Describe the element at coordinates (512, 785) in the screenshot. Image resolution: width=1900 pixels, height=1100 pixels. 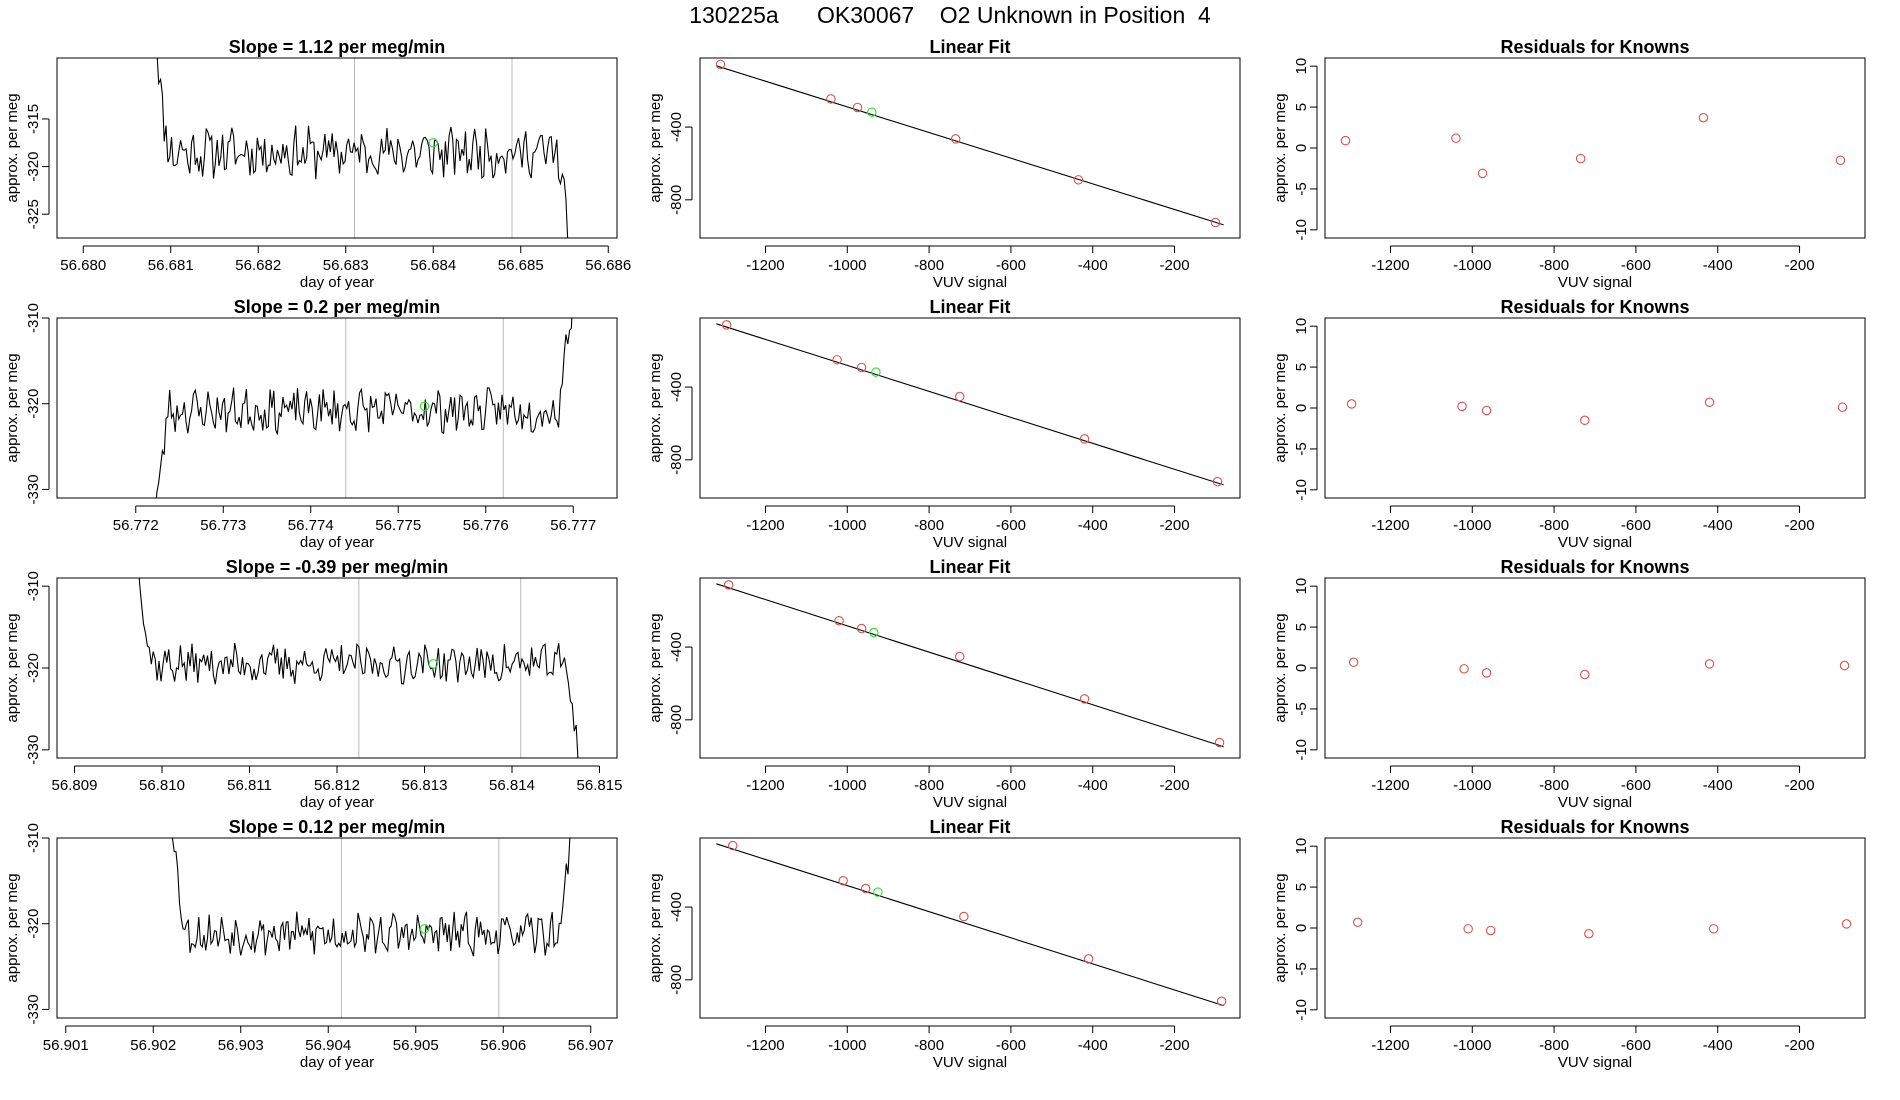
I see `x-tick-label: 56.814` at that location.